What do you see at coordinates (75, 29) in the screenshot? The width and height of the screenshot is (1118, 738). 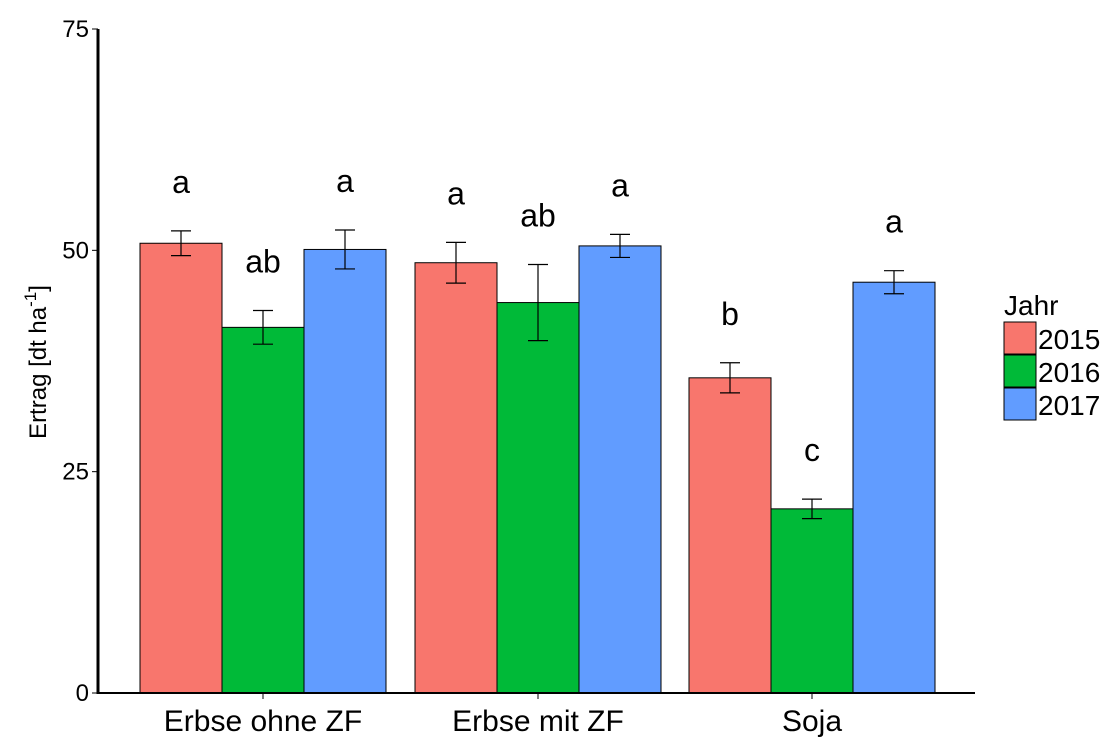 I see `y-tick-label: 75` at bounding box center [75, 29].